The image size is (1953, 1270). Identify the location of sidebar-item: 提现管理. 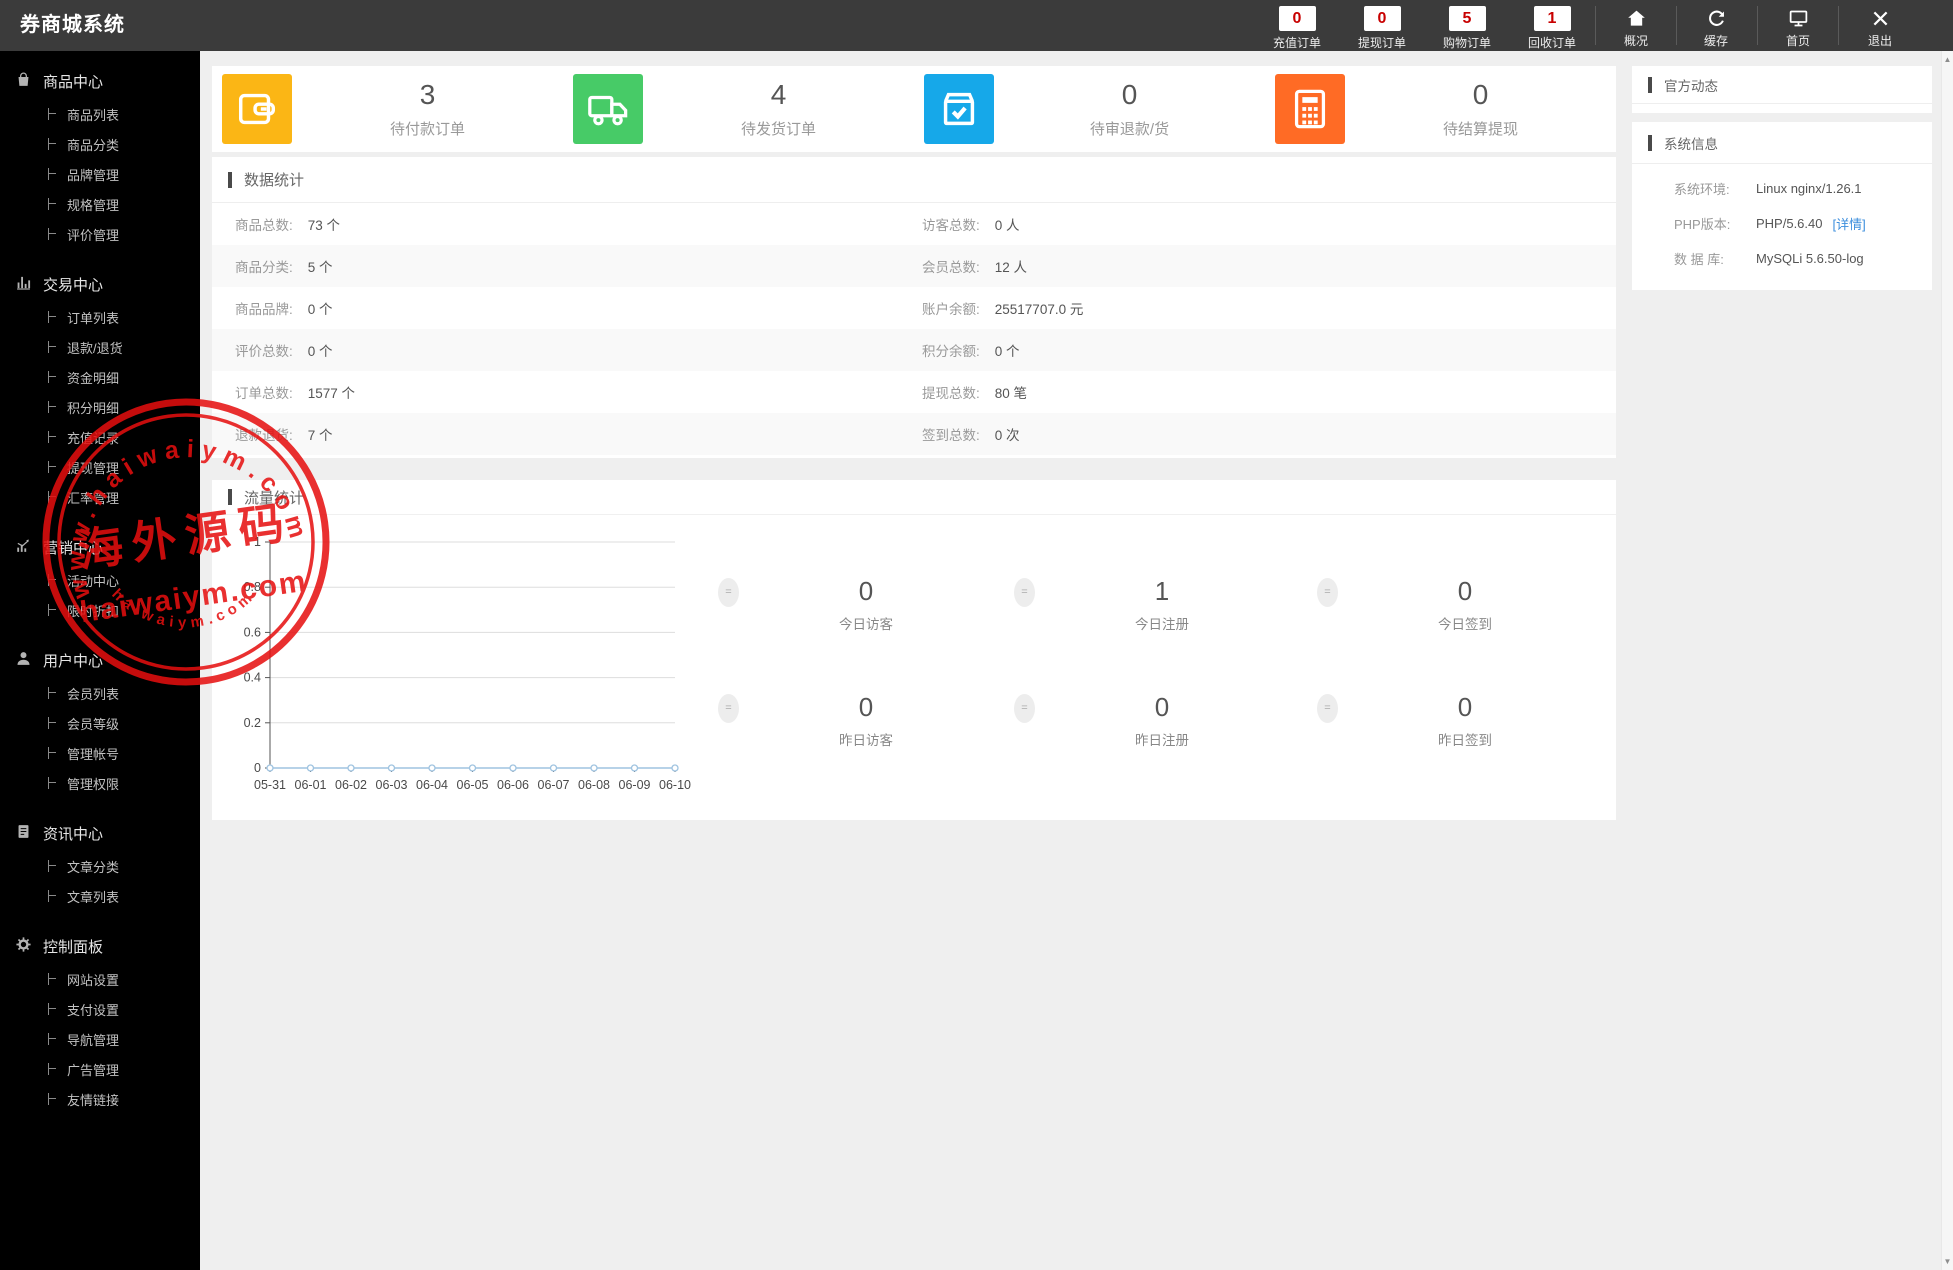
(100, 467).